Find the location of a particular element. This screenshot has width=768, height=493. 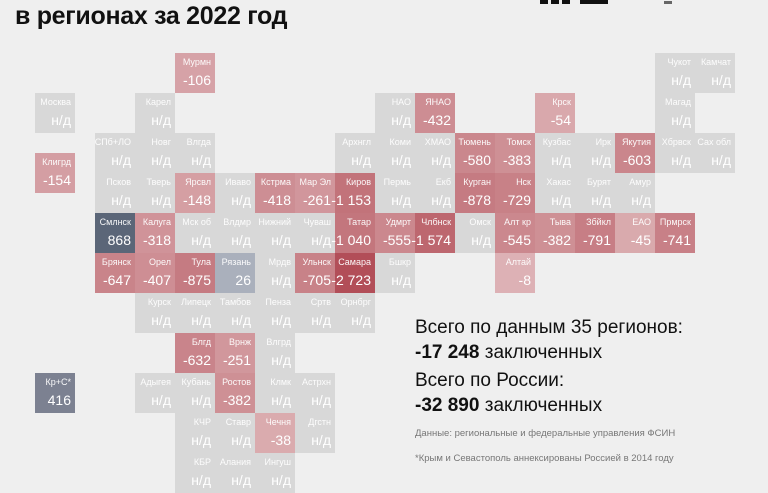

region-tile: Ростов -382 is located at coordinates (235, 393).